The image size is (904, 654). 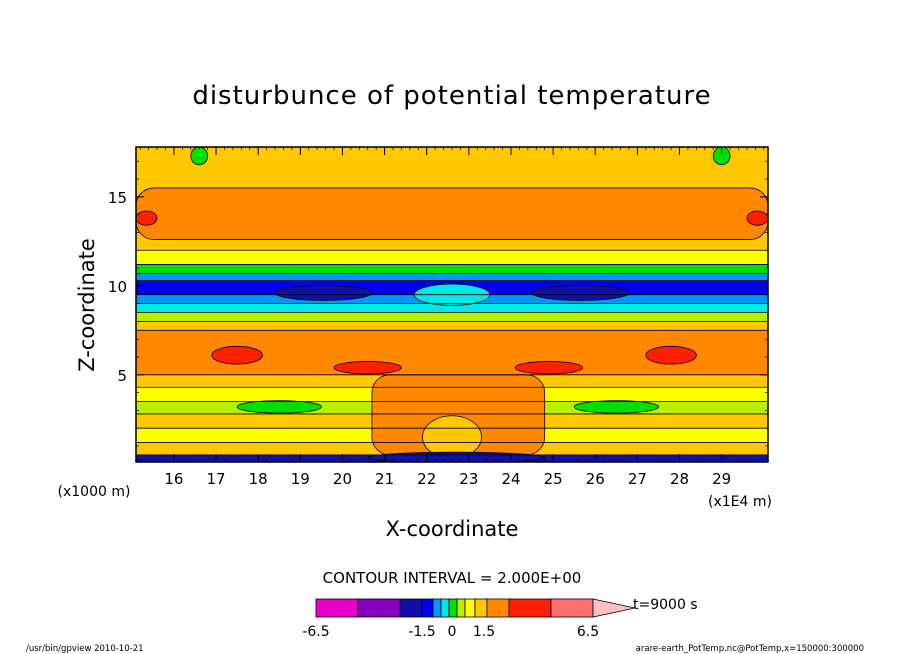 What do you see at coordinates (740, 502) in the screenshot?
I see `x-unit-label: (x1E4 m)` at bounding box center [740, 502].